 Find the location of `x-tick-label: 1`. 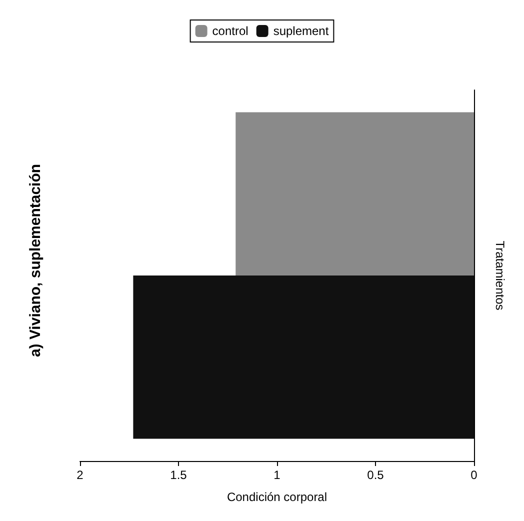

x-tick-label: 1 is located at coordinates (277, 475).